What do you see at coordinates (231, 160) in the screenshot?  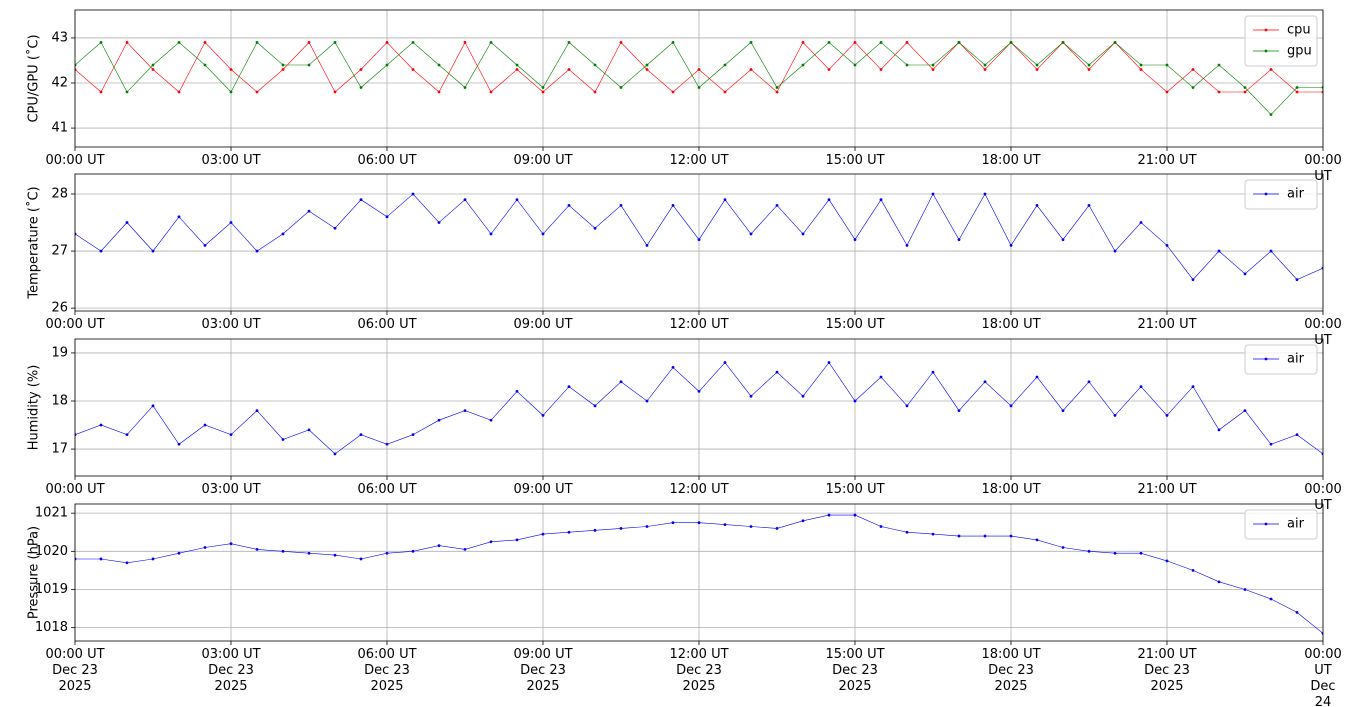 I see `x-tick-label: 03:00 UT` at bounding box center [231, 160].